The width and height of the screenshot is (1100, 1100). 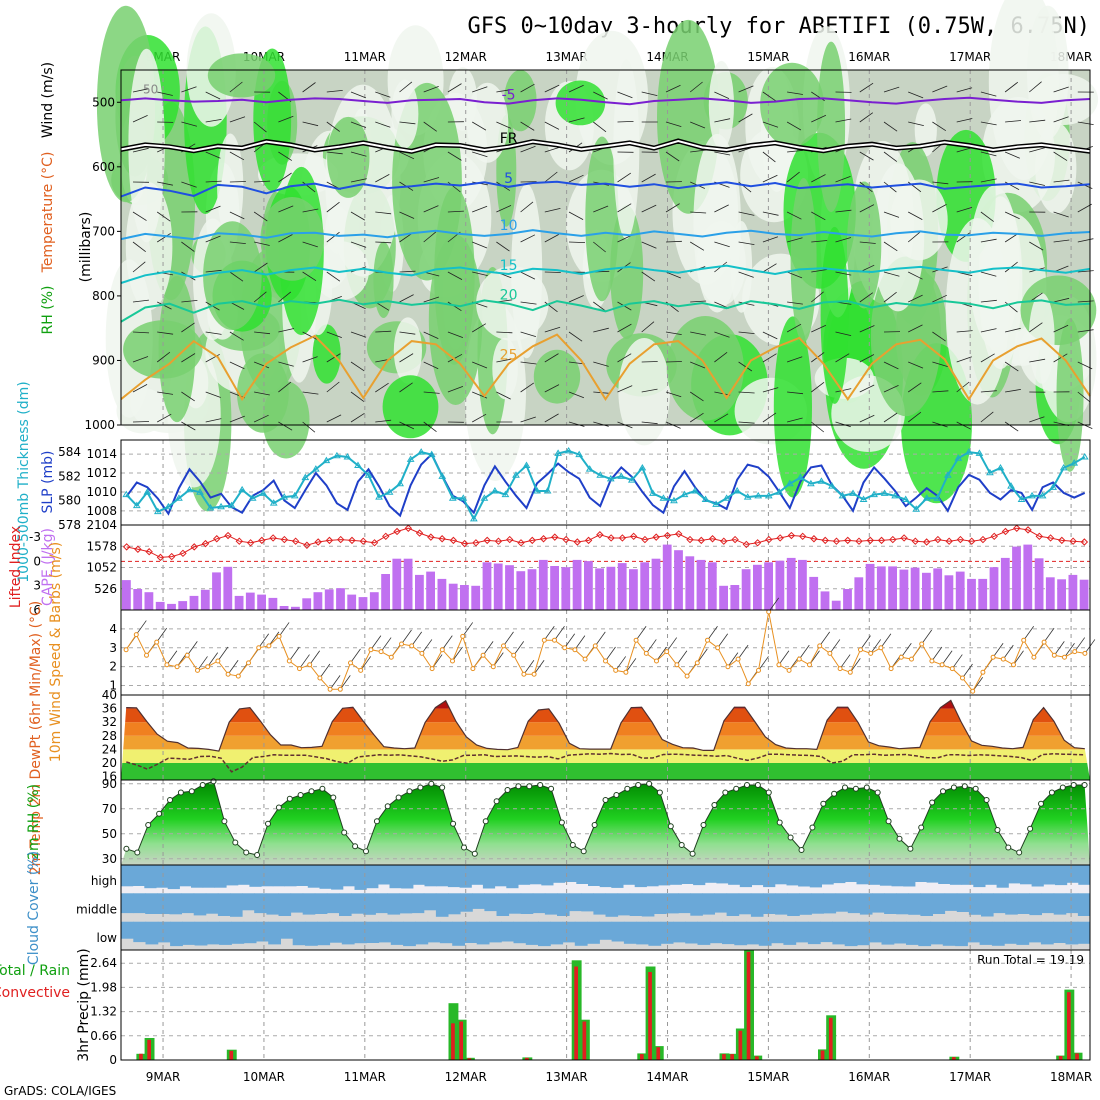 I want to click on precip-convective-bar, so click(x=149, y=1049).